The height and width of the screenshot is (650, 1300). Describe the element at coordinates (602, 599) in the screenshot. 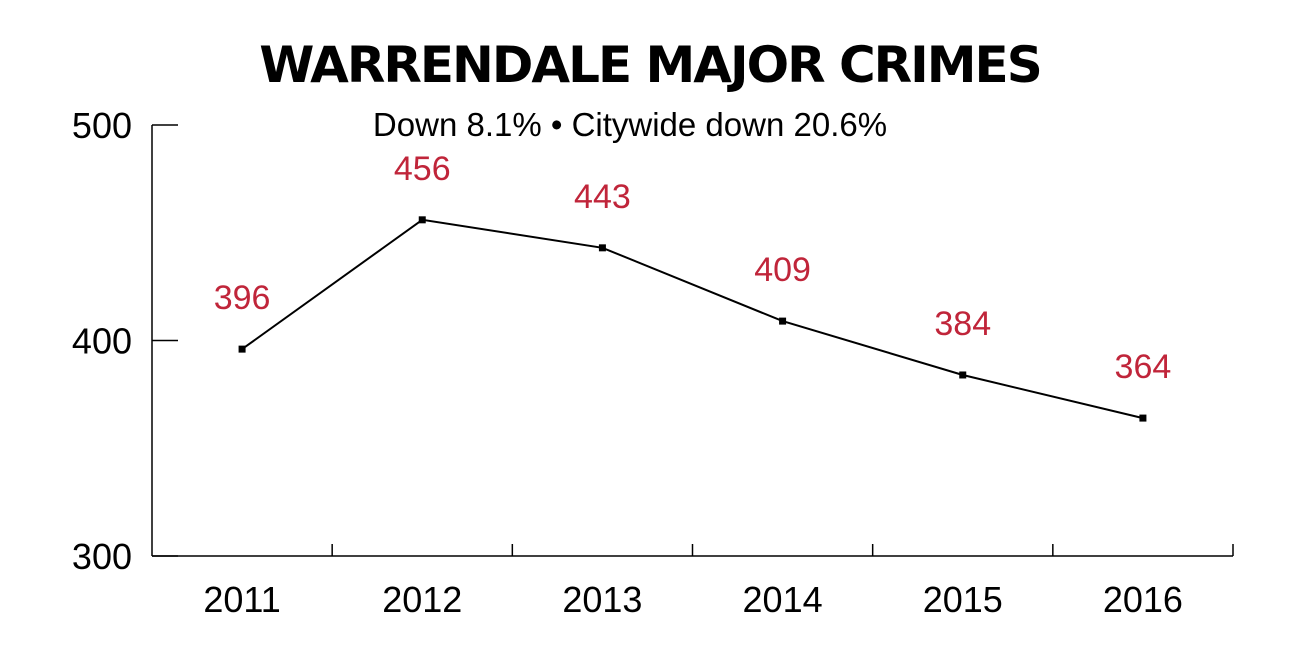

I see `x-tick-label: 2013` at that location.